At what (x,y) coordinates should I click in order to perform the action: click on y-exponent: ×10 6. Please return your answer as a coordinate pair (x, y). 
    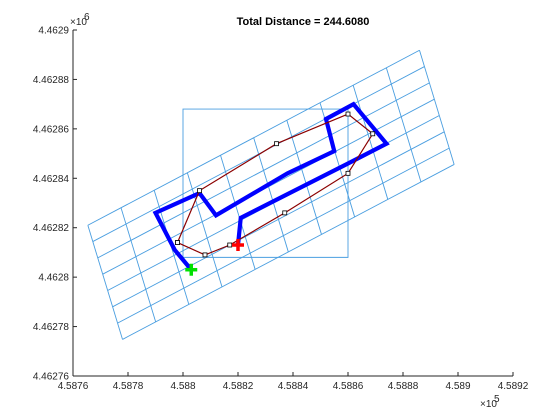
    Looking at the image, I should click on (80, 20).